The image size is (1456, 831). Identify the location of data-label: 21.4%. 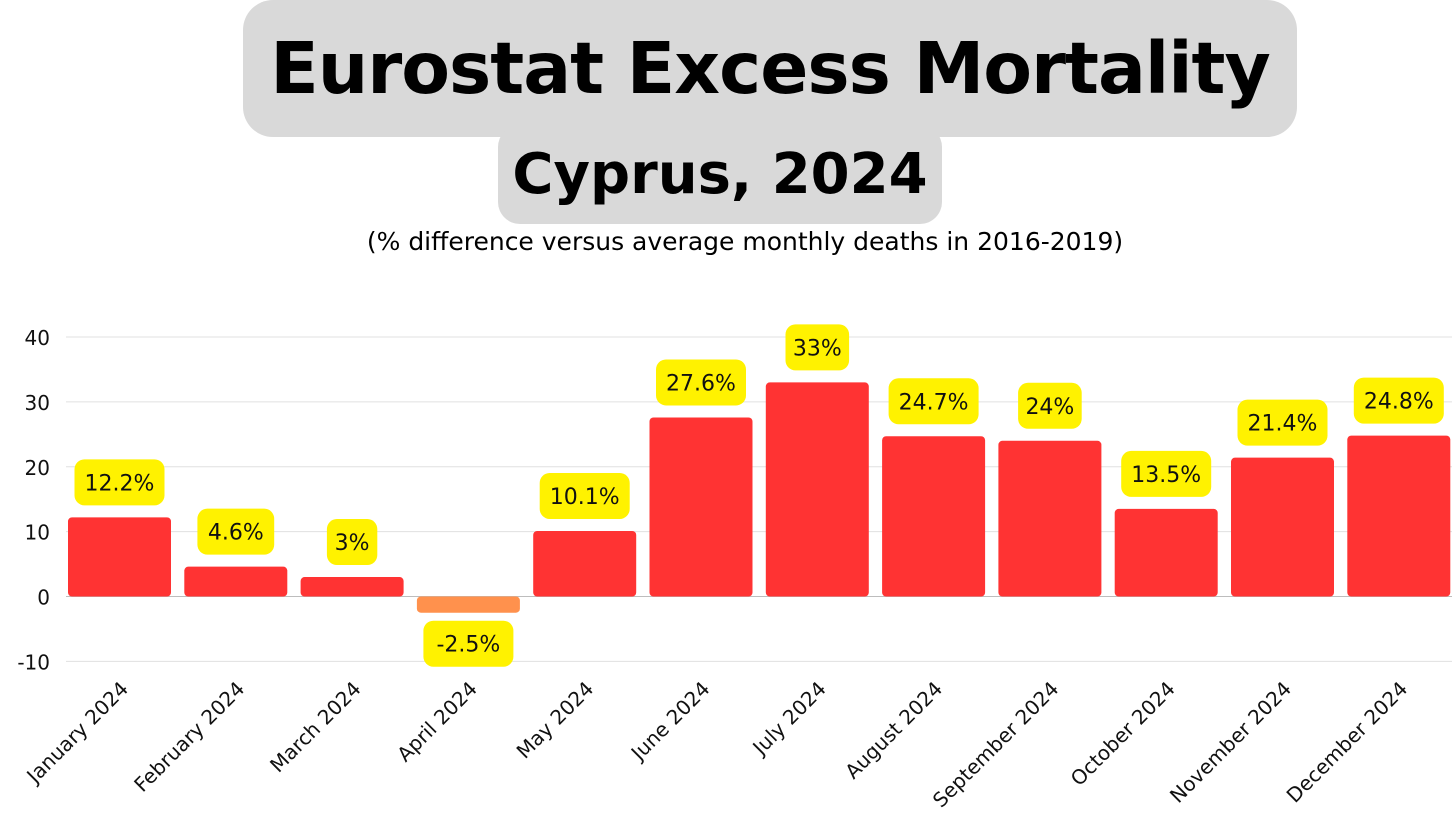
(1283, 424).